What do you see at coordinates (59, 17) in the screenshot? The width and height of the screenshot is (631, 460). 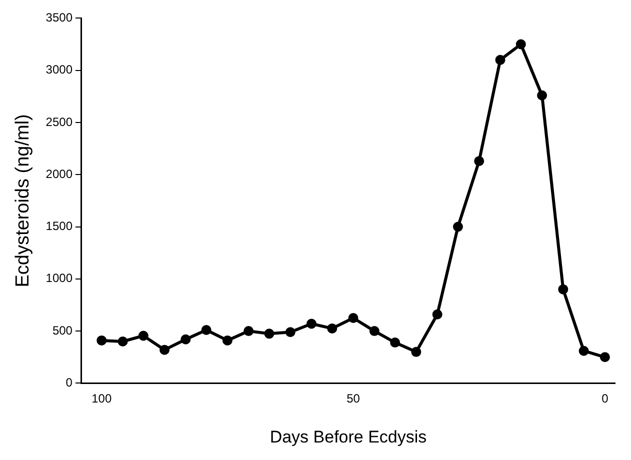 I see `y-tick-label: 3500` at bounding box center [59, 17].